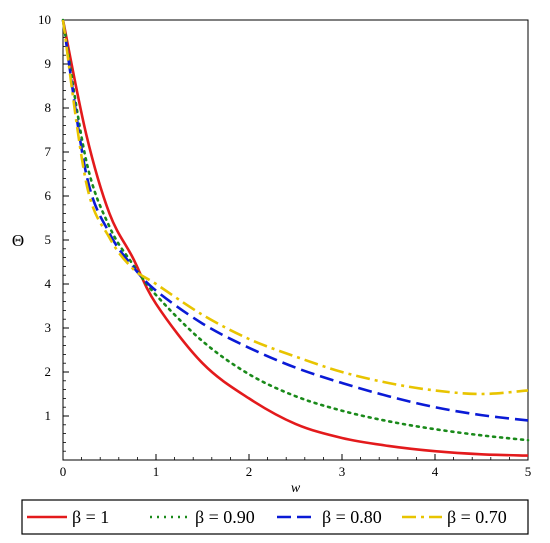  What do you see at coordinates (90, 517) in the screenshot?
I see `legend-label-1: β = 1` at bounding box center [90, 517].